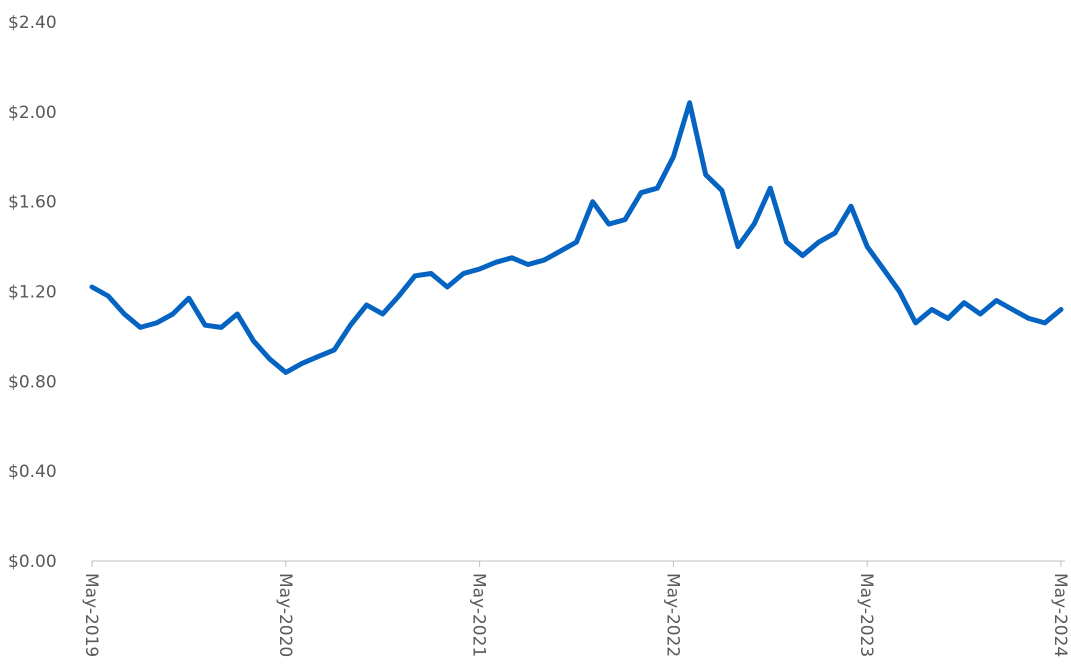  Describe the element at coordinates (32, 23) in the screenshot. I see `y-tick-label: $2.40` at that location.